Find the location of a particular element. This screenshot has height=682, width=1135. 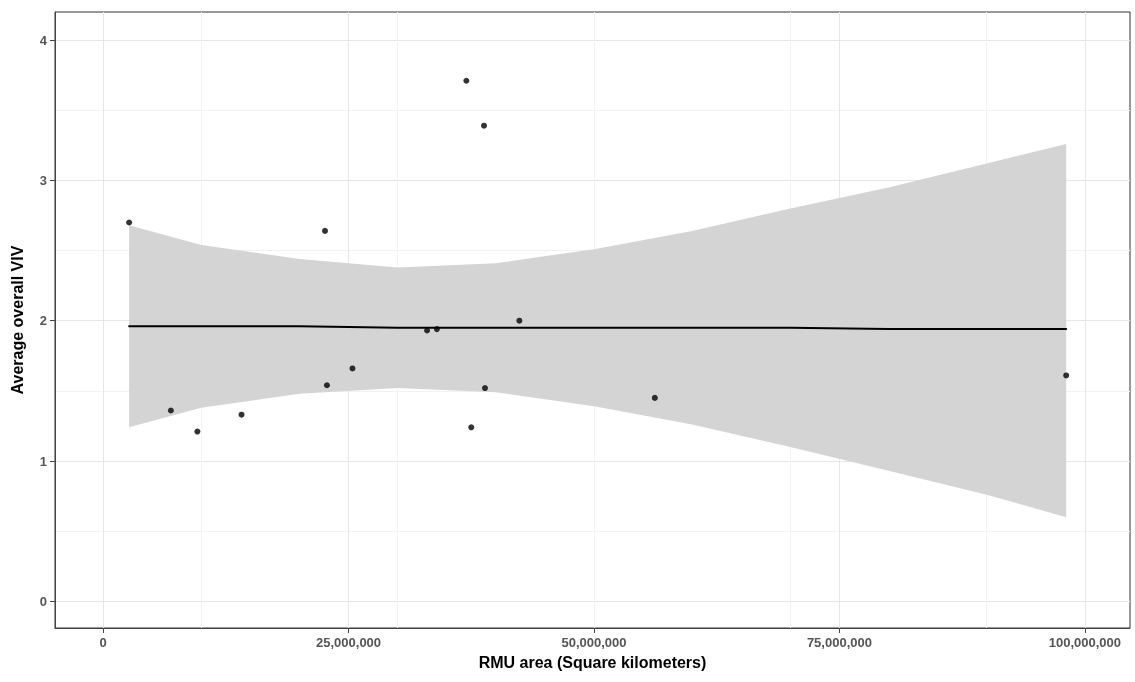

y-tick-label: 4 is located at coordinates (43, 40).